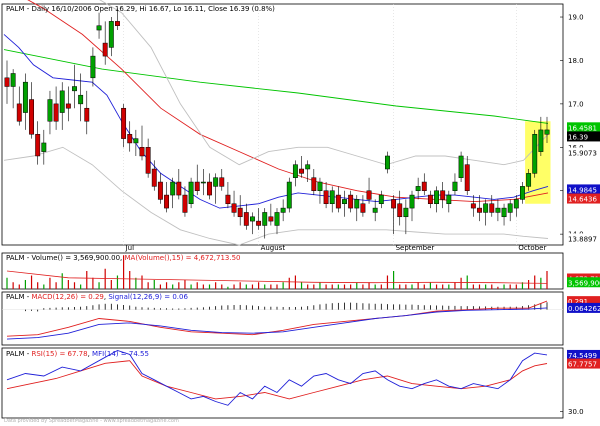 Image resolution: width=600 pixels, height=426 pixels. Describe the element at coordinates (582, 200) in the screenshot. I see `price-value-label: 14.6436` at that location.